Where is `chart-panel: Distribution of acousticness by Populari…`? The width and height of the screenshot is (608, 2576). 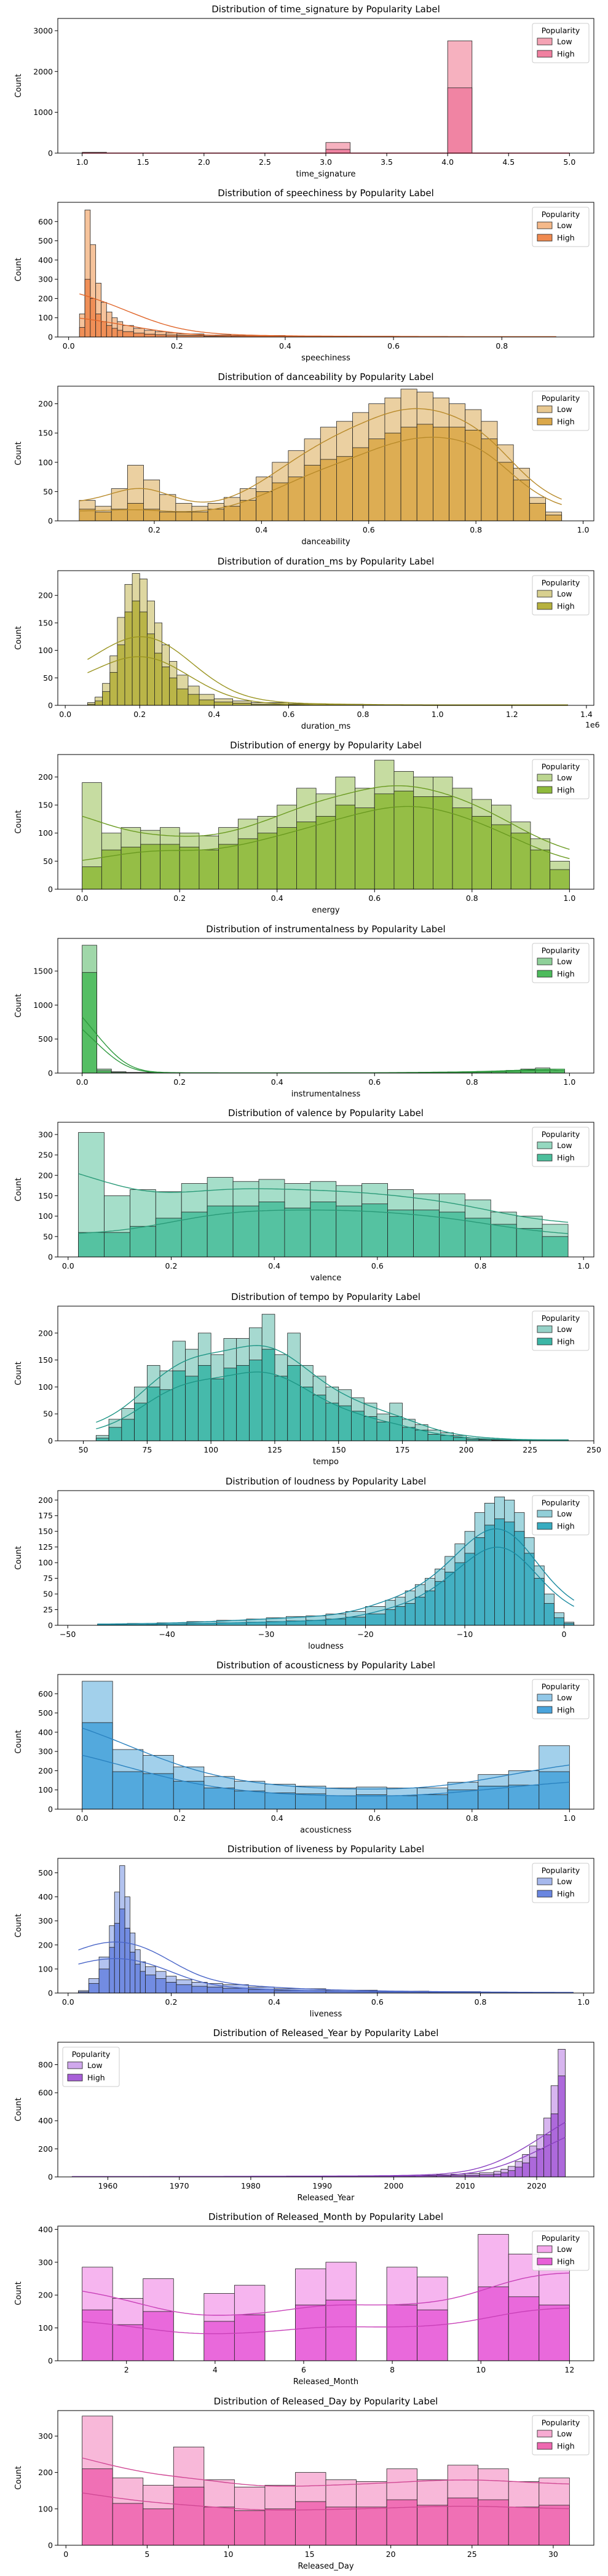
chart-panel: Distribution of acousticness by Populari… is located at coordinates (304, 1748).